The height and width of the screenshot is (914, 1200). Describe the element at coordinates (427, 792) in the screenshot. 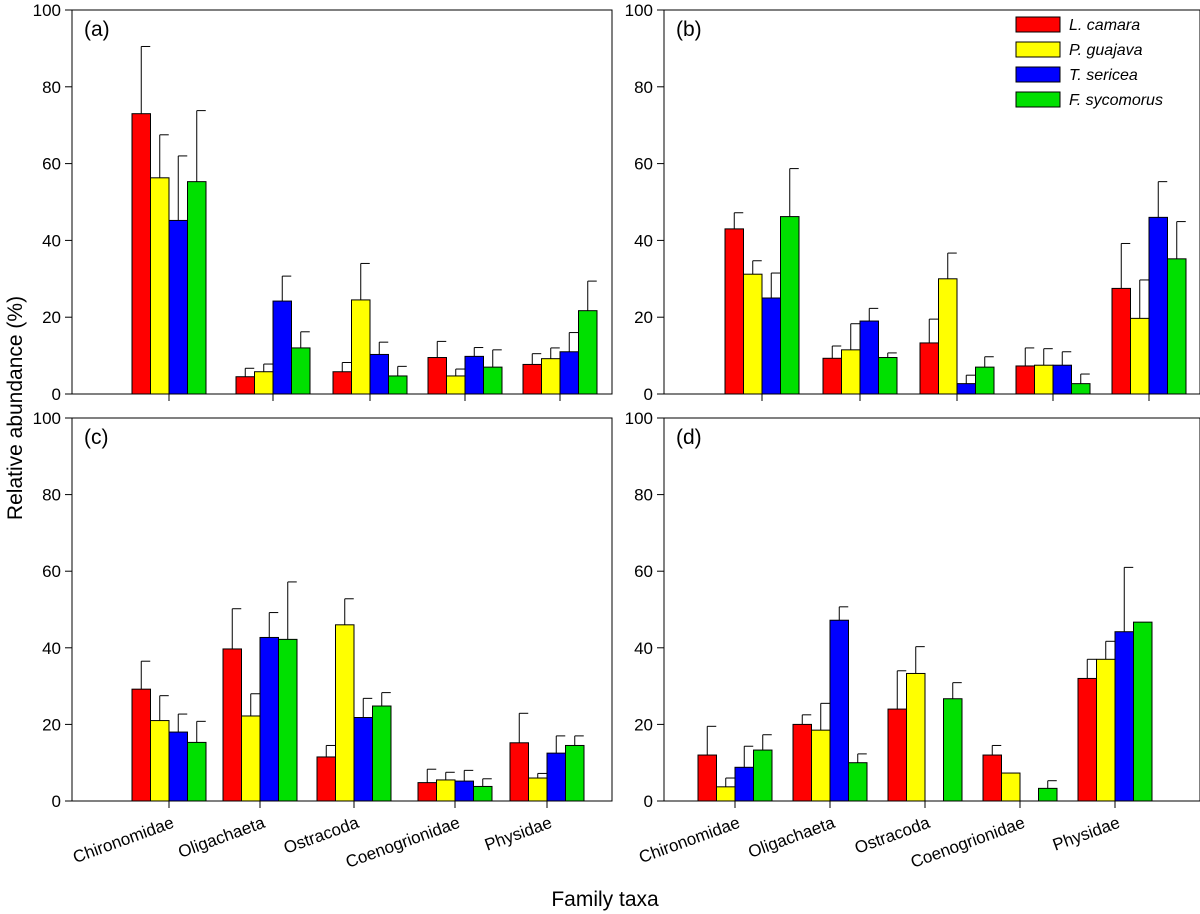

I see `bar-l-camara-coenogrionidae` at that location.